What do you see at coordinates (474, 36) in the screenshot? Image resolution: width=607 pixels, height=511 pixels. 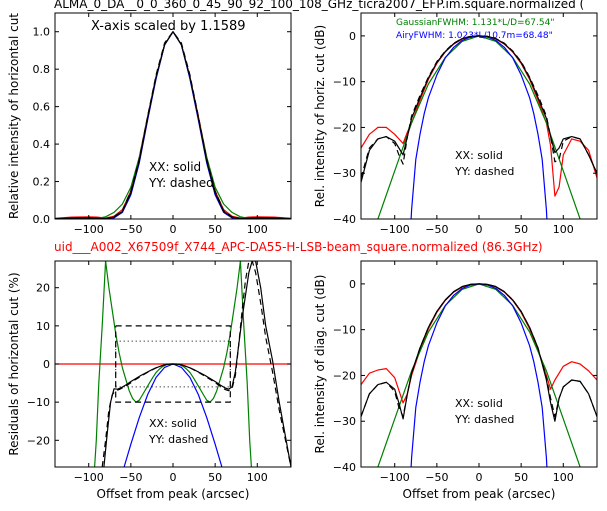 I see `fit-legend-blue: AiryFWHM: 1.023*L/10.7m=68.48"` at bounding box center [474, 36].